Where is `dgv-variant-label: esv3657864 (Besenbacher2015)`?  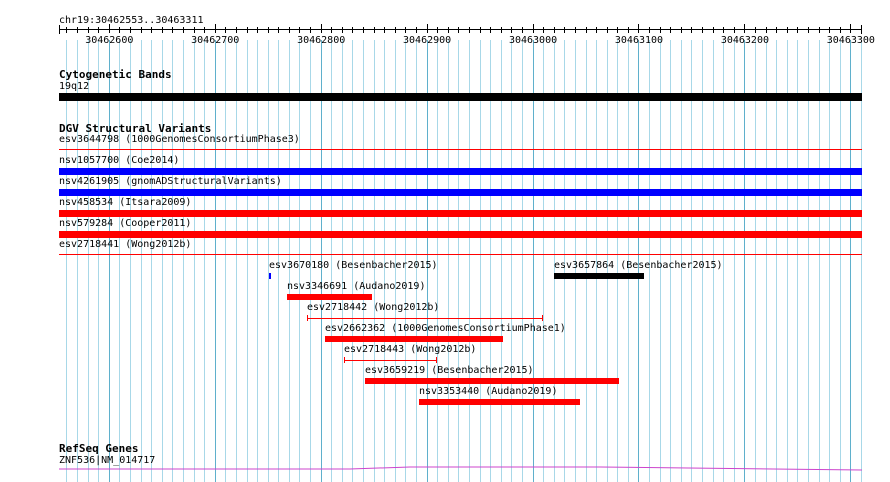 dgv-variant-label: esv3657864 (Besenbacher2015) is located at coordinates (638, 265).